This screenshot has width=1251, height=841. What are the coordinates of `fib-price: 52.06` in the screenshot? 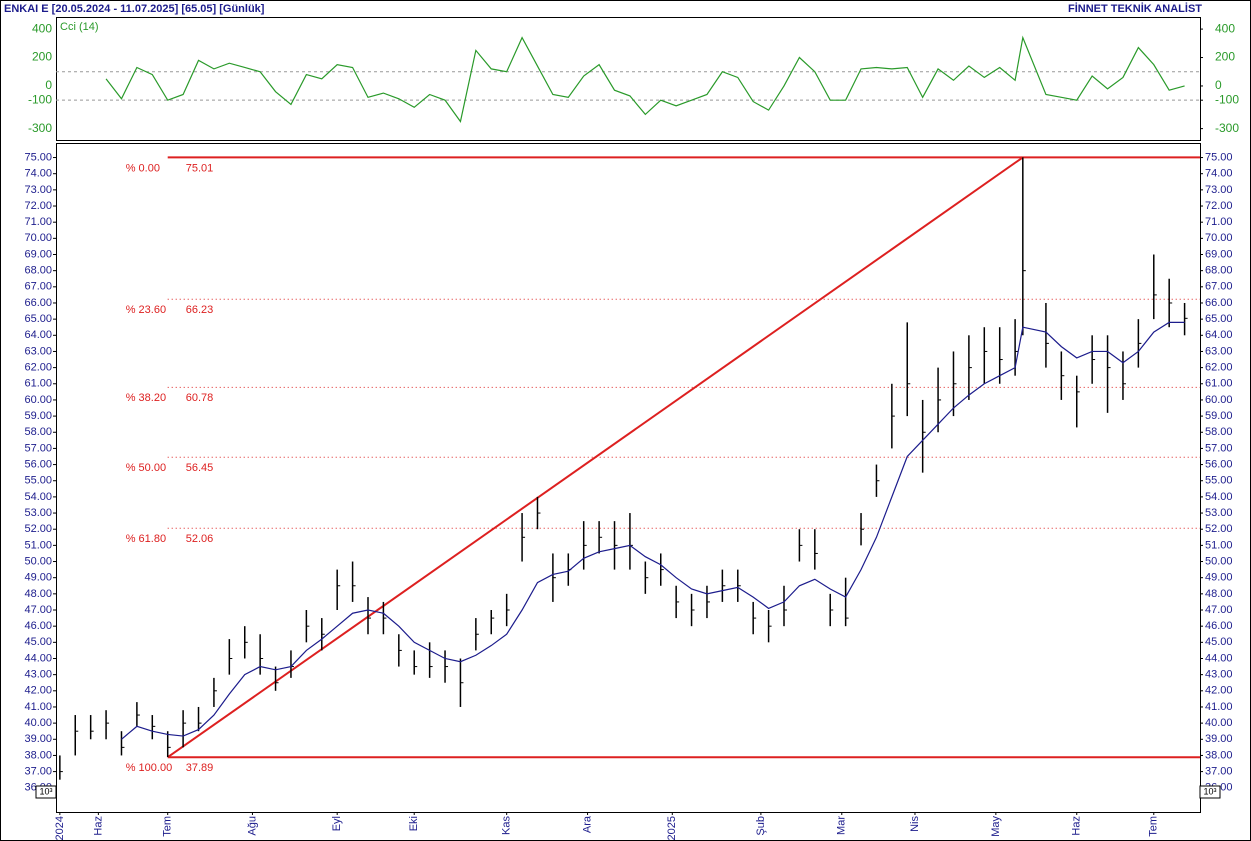 It's located at (200, 539).